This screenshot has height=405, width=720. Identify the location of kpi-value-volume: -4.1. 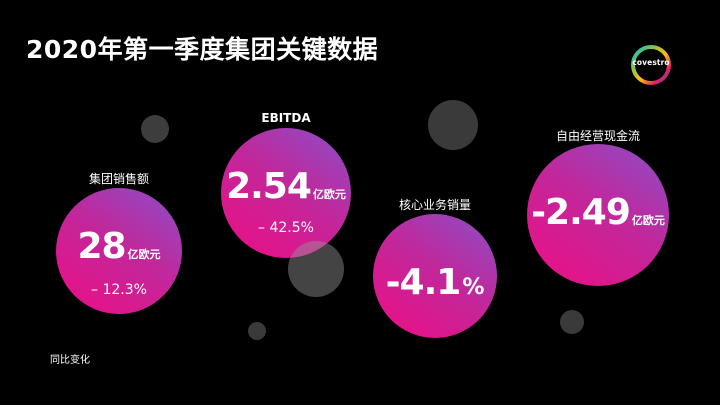
(423, 282).